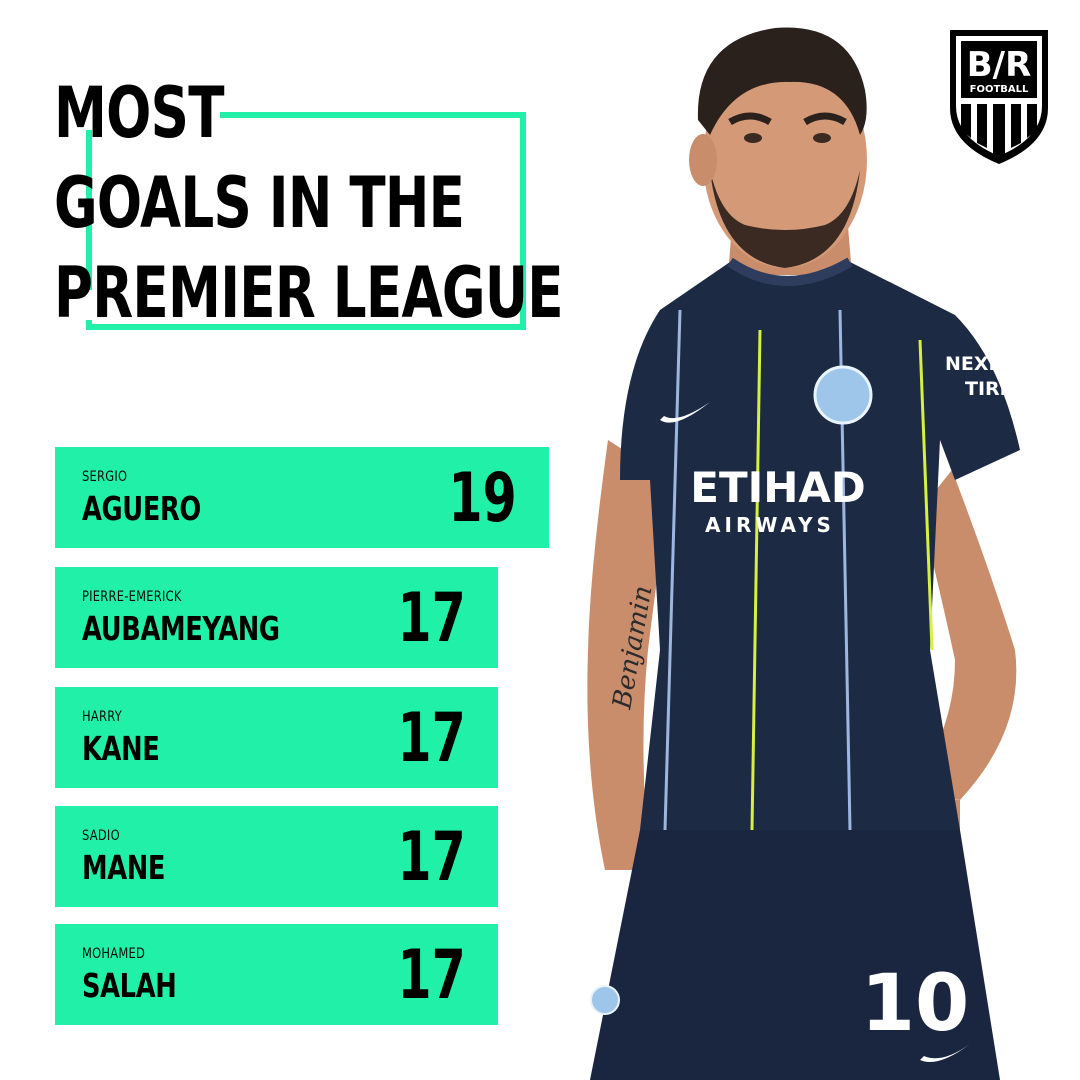 The height and width of the screenshot is (1080, 1080). What do you see at coordinates (999, 97) in the screenshot?
I see `br-football-logo: B/R FOOTBALL` at bounding box center [999, 97].